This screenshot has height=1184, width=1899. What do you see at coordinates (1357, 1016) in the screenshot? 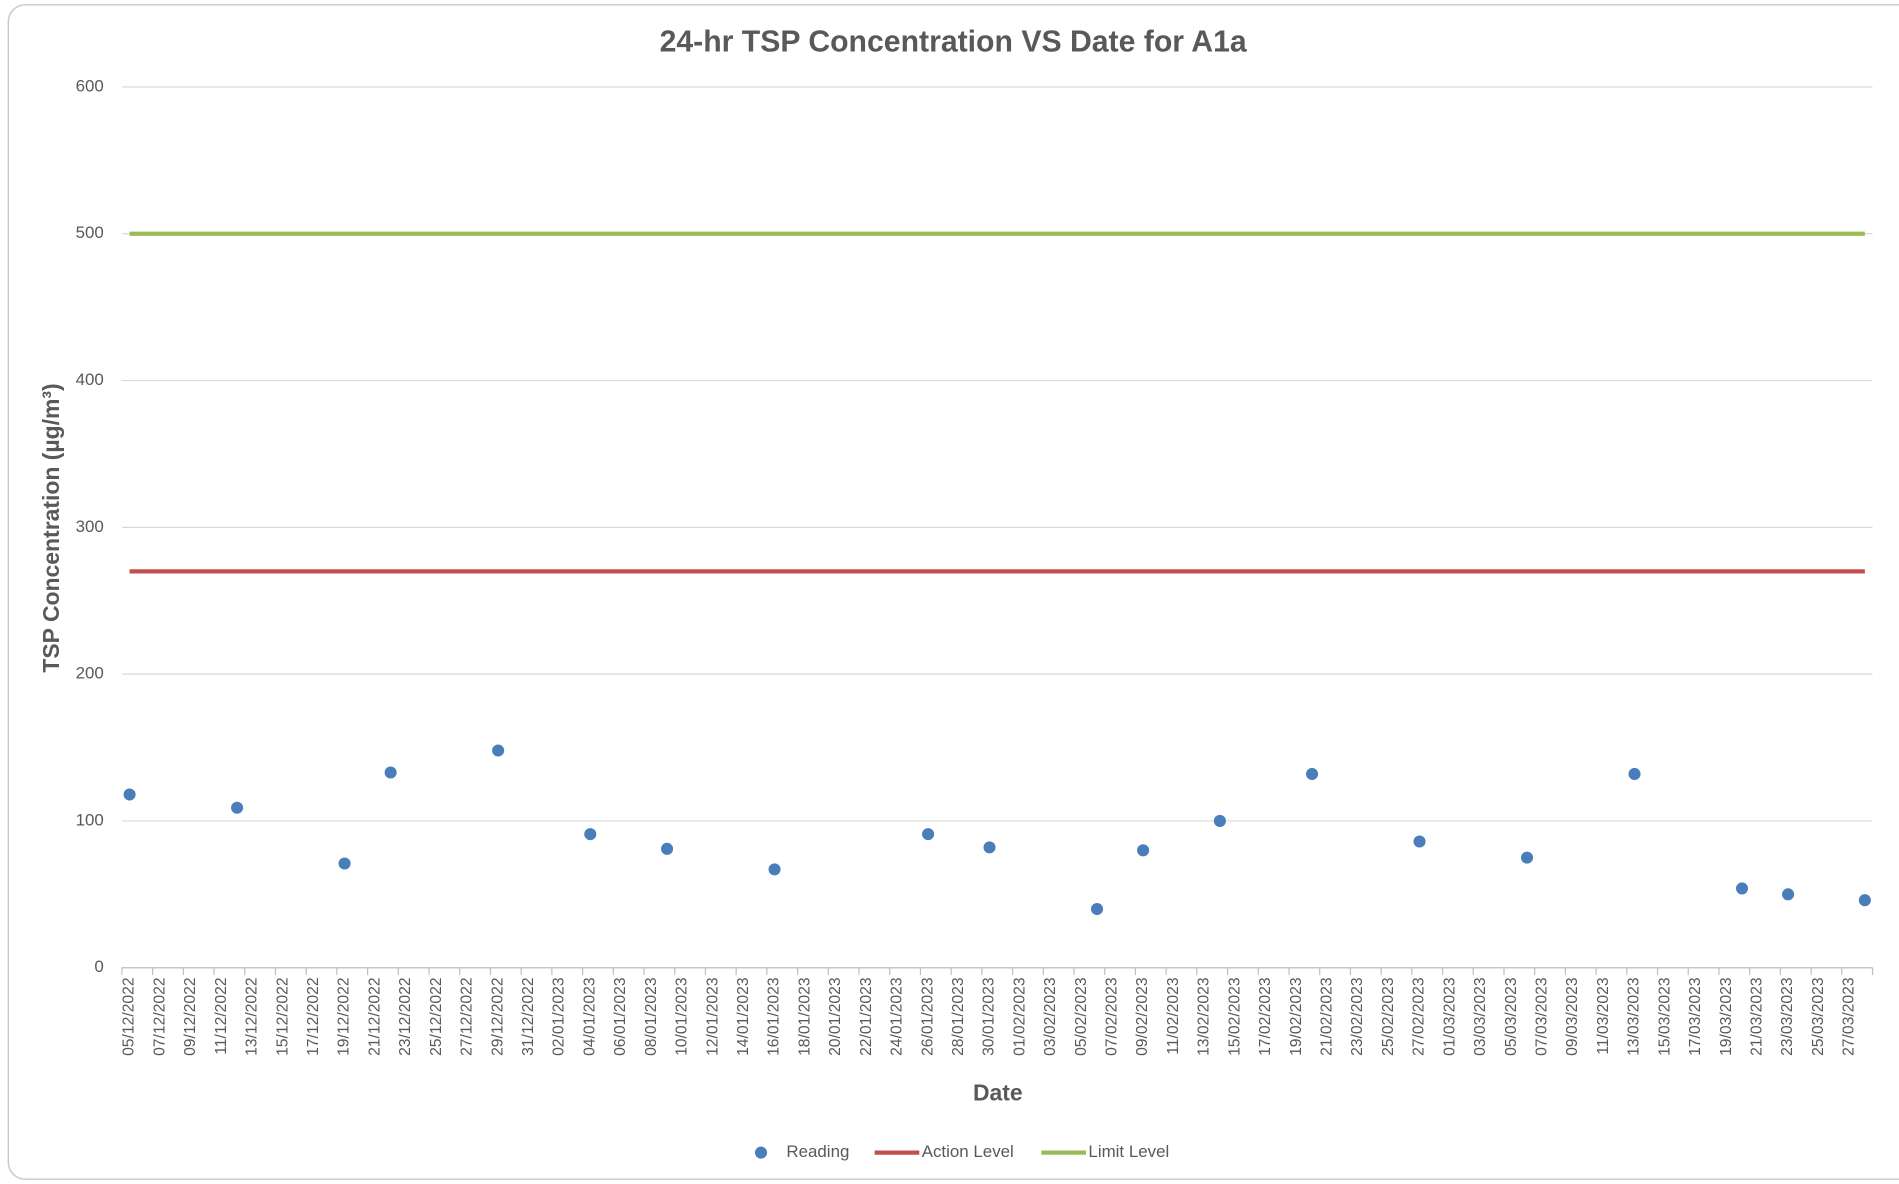
I see `x-tick-label: 23/02/2023` at bounding box center [1357, 1016].